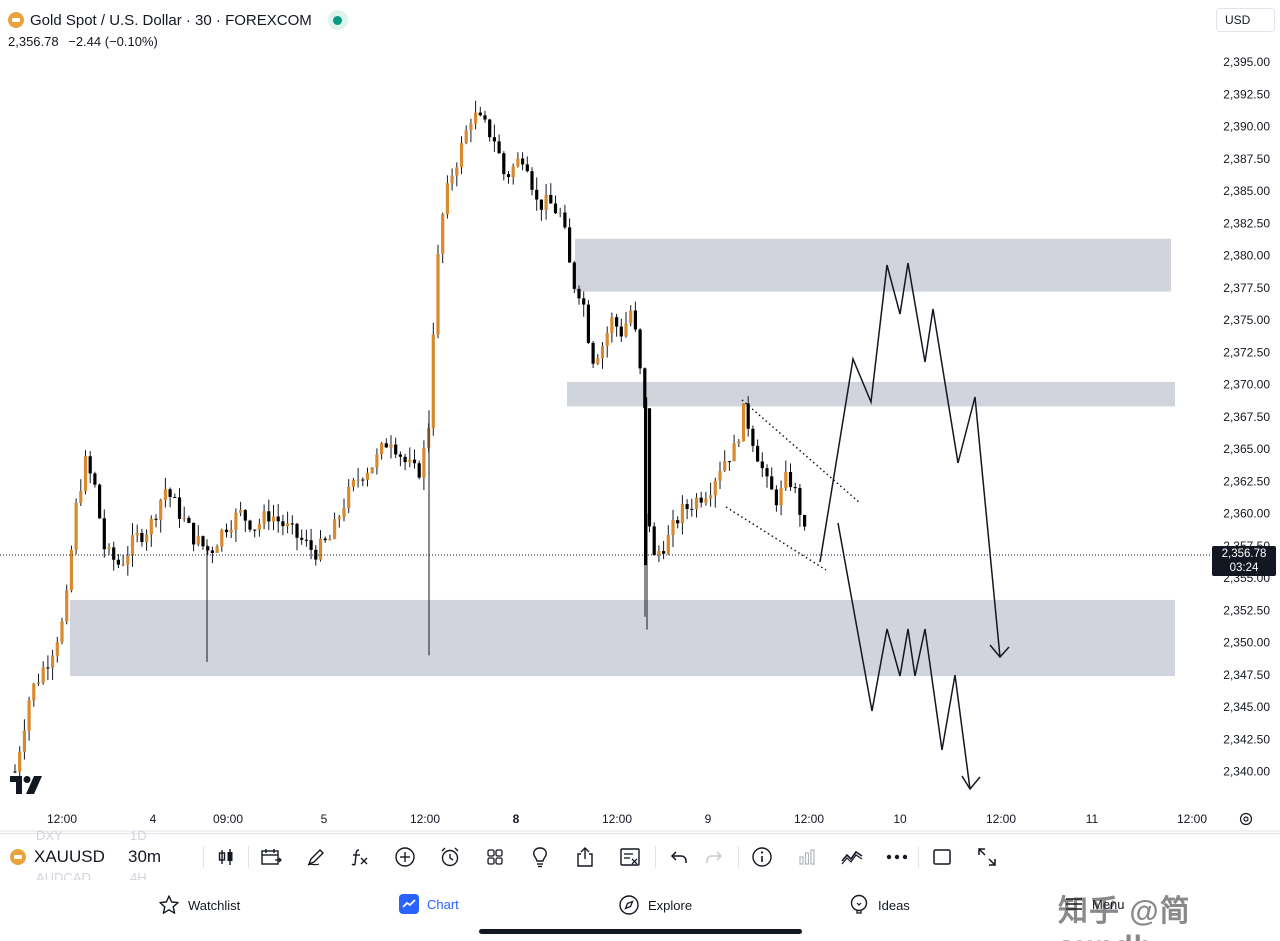 The width and height of the screenshot is (1280, 941). Describe the element at coordinates (738, 857) in the screenshot. I see `toolbar-divider` at that location.